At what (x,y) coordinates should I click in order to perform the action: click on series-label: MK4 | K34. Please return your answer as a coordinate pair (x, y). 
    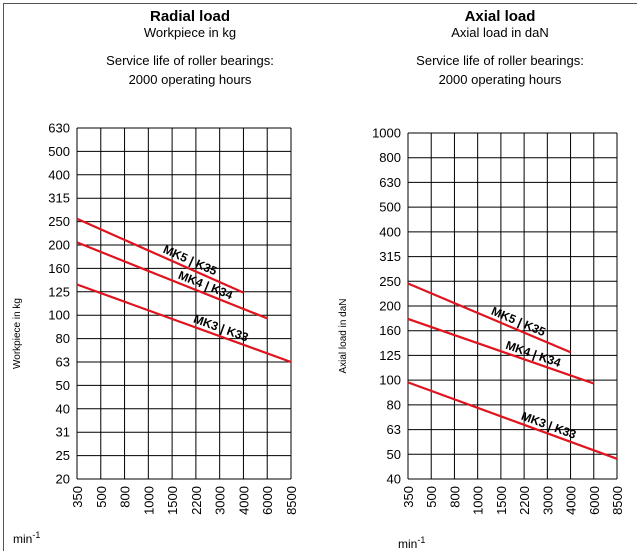
    Looking at the image, I should click on (533, 354).